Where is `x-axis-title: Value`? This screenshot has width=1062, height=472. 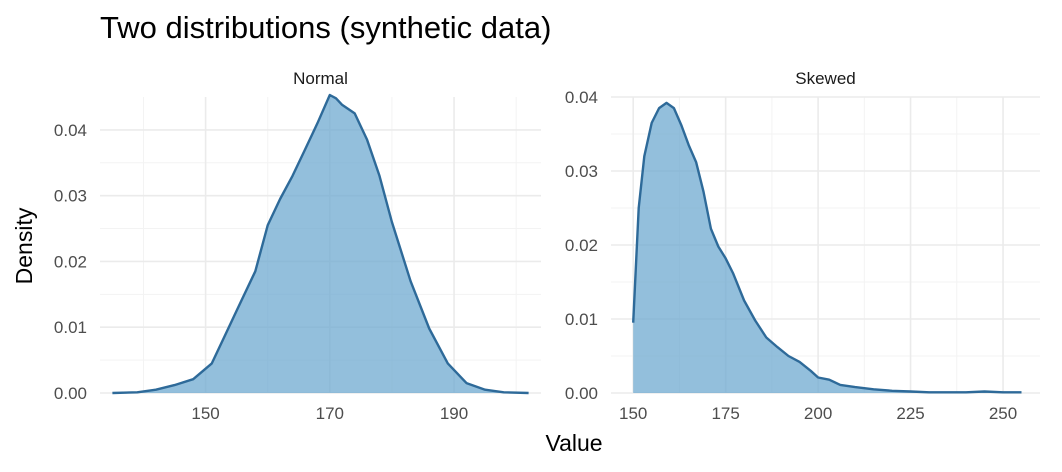
x-axis-title: Value is located at coordinates (573, 443).